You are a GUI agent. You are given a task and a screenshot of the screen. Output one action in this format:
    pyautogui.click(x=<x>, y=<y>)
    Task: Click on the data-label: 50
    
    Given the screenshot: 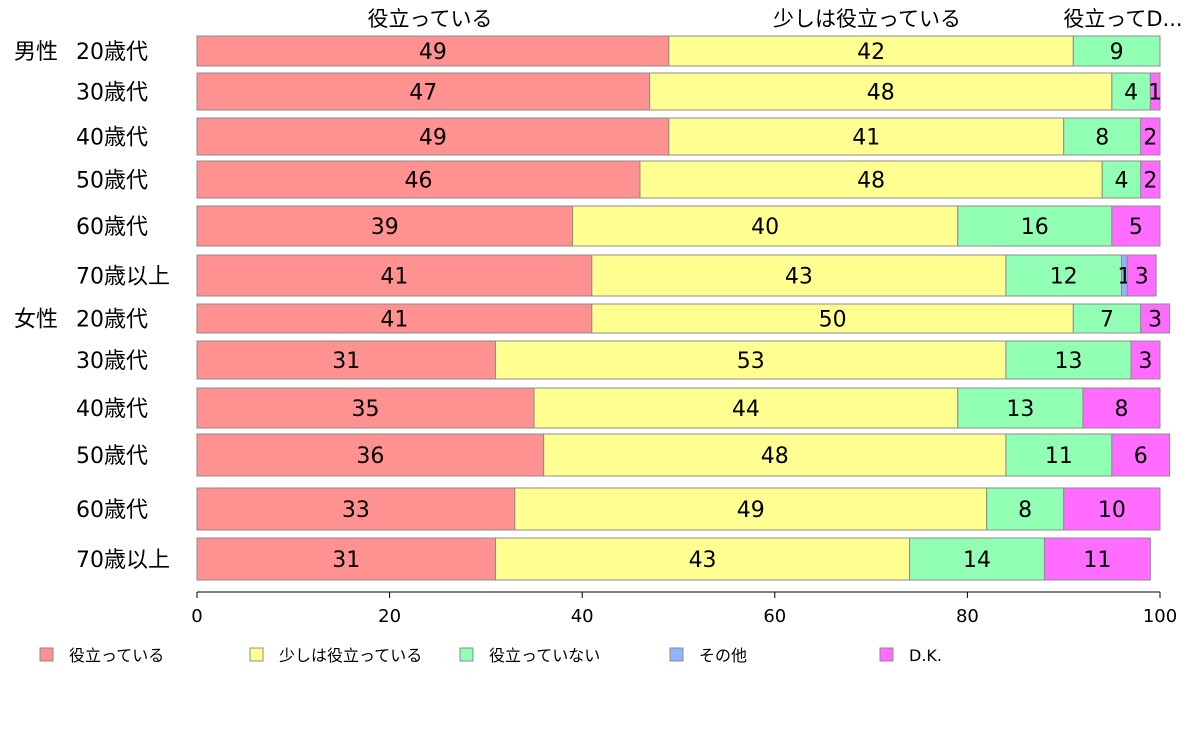 What is the action you would take?
    pyautogui.click(x=833, y=320)
    